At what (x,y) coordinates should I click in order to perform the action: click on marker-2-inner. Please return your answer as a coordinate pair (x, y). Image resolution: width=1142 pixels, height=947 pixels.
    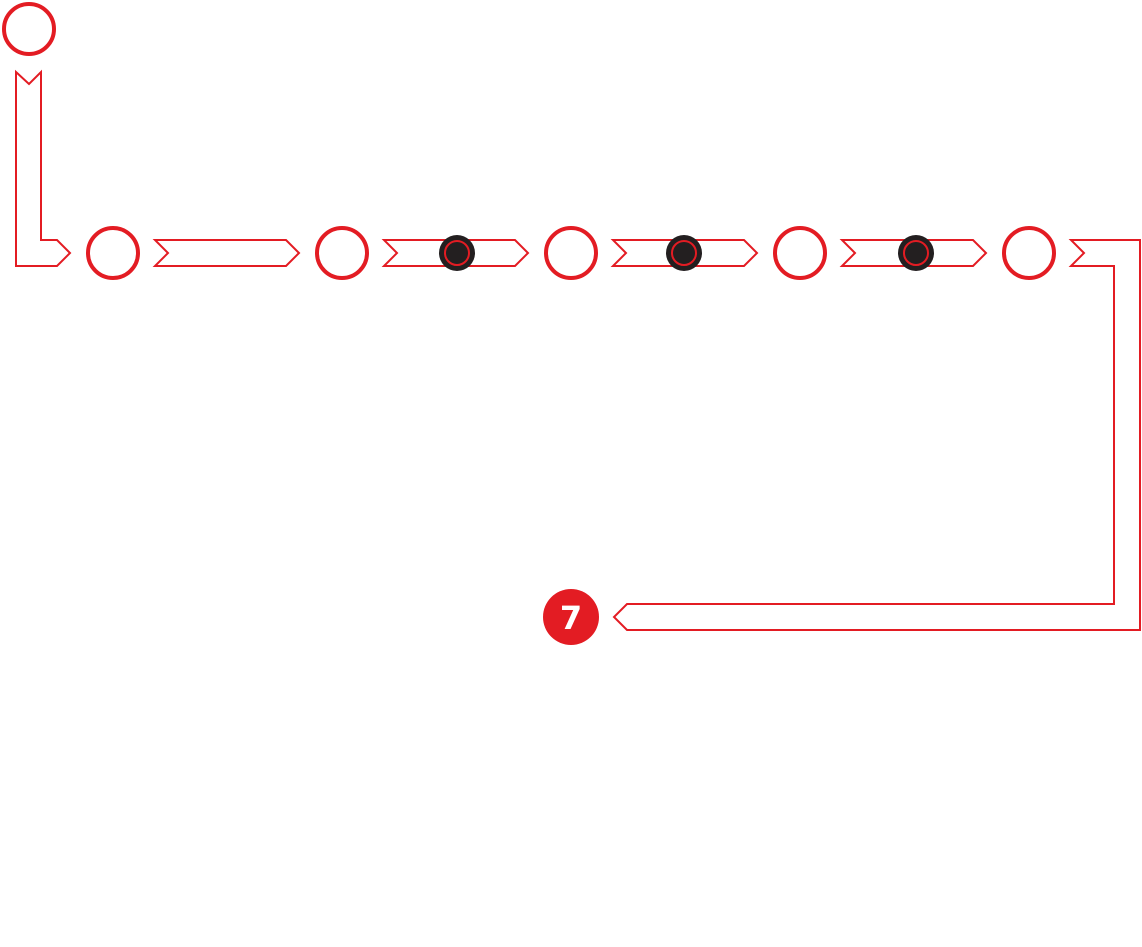
    Looking at the image, I should click on (684, 253).